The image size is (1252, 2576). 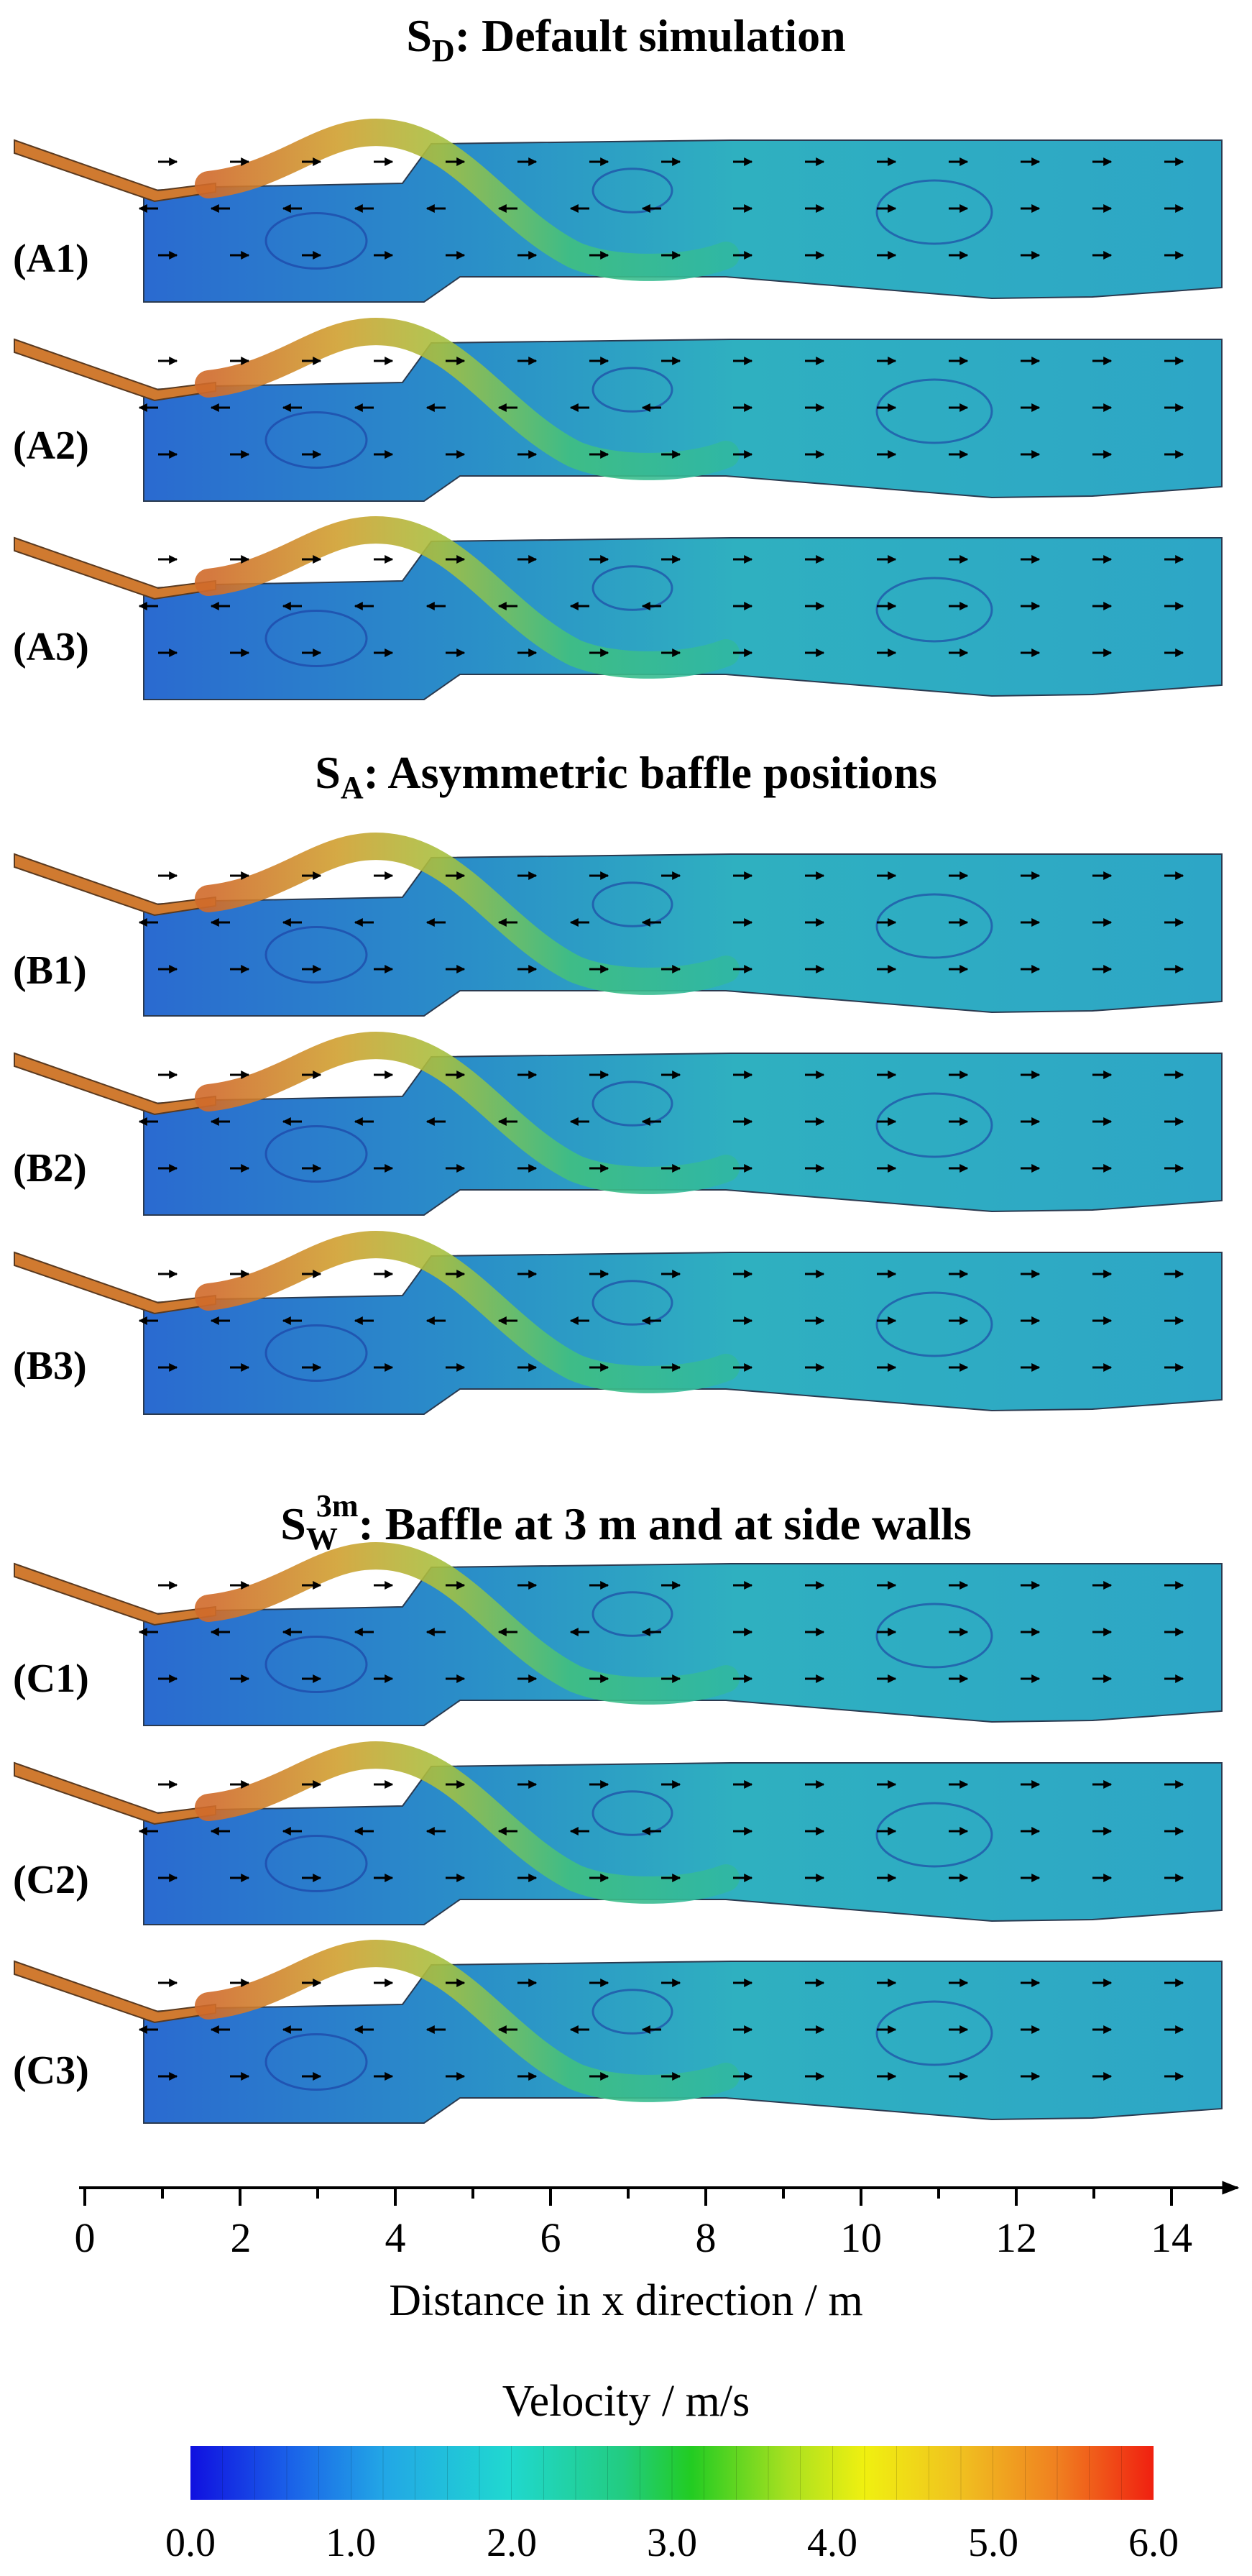 I want to click on flow-panel-b2, so click(x=618, y=1124).